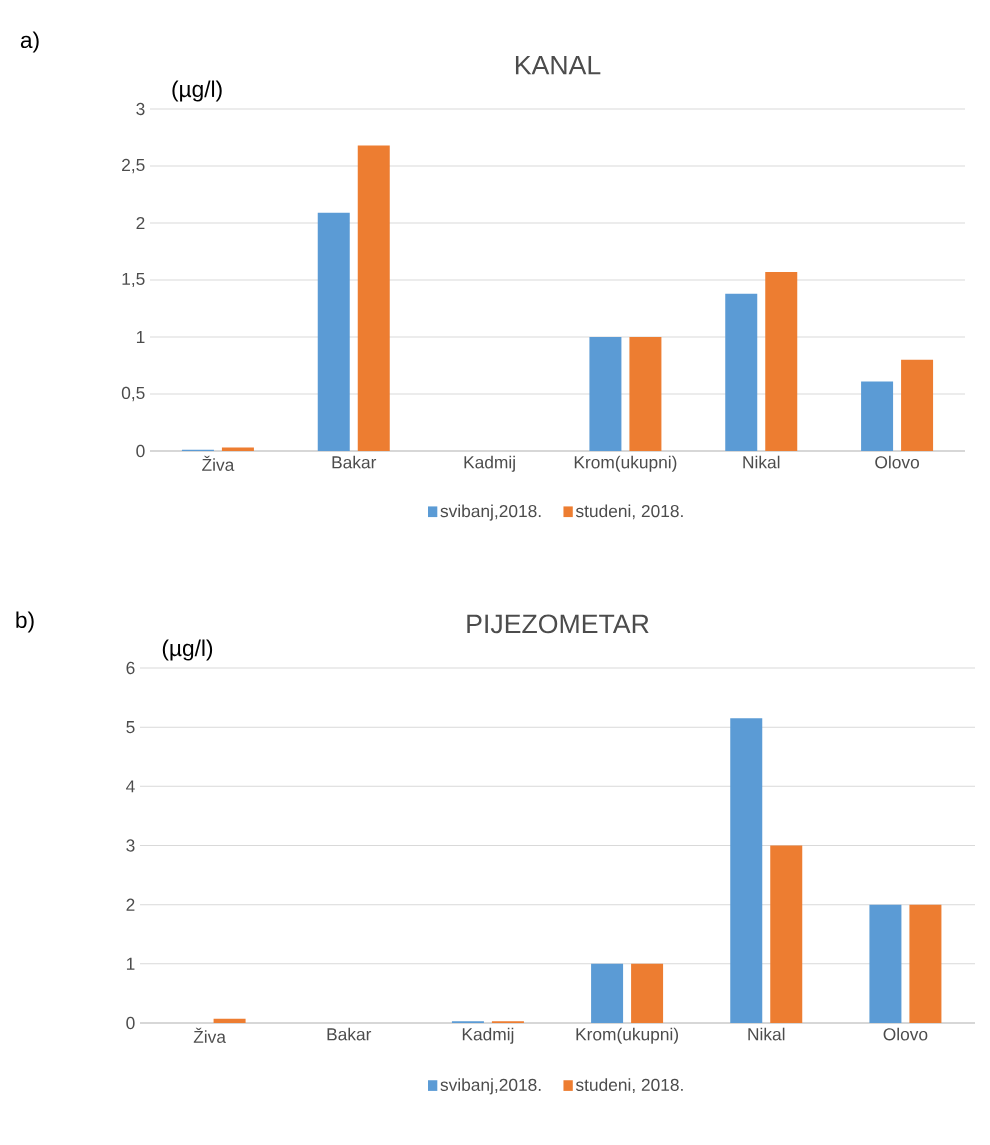 This screenshot has height=1145, width=990. What do you see at coordinates (130, 727) in the screenshot?
I see `y-tick-label: 5` at bounding box center [130, 727].